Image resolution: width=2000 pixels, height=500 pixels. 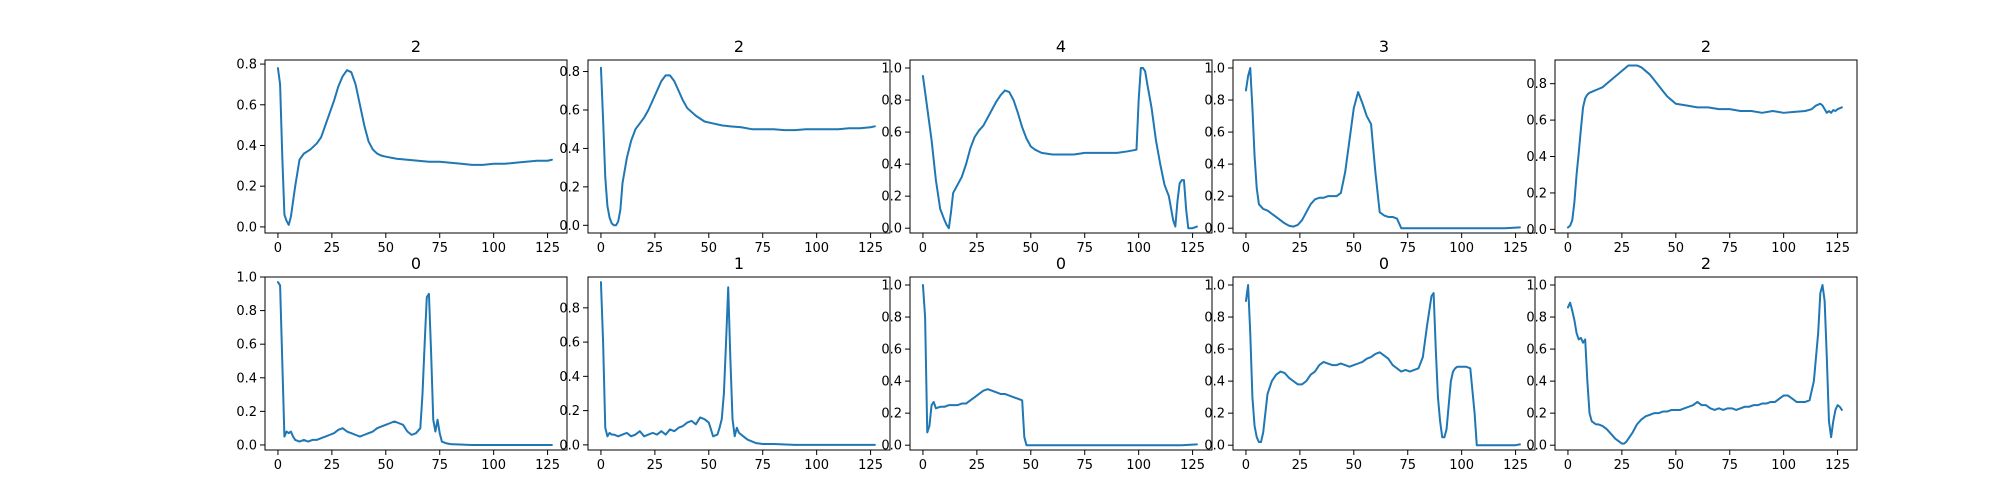 I want to click on subplot-title: 3, so click(x=1384, y=46).